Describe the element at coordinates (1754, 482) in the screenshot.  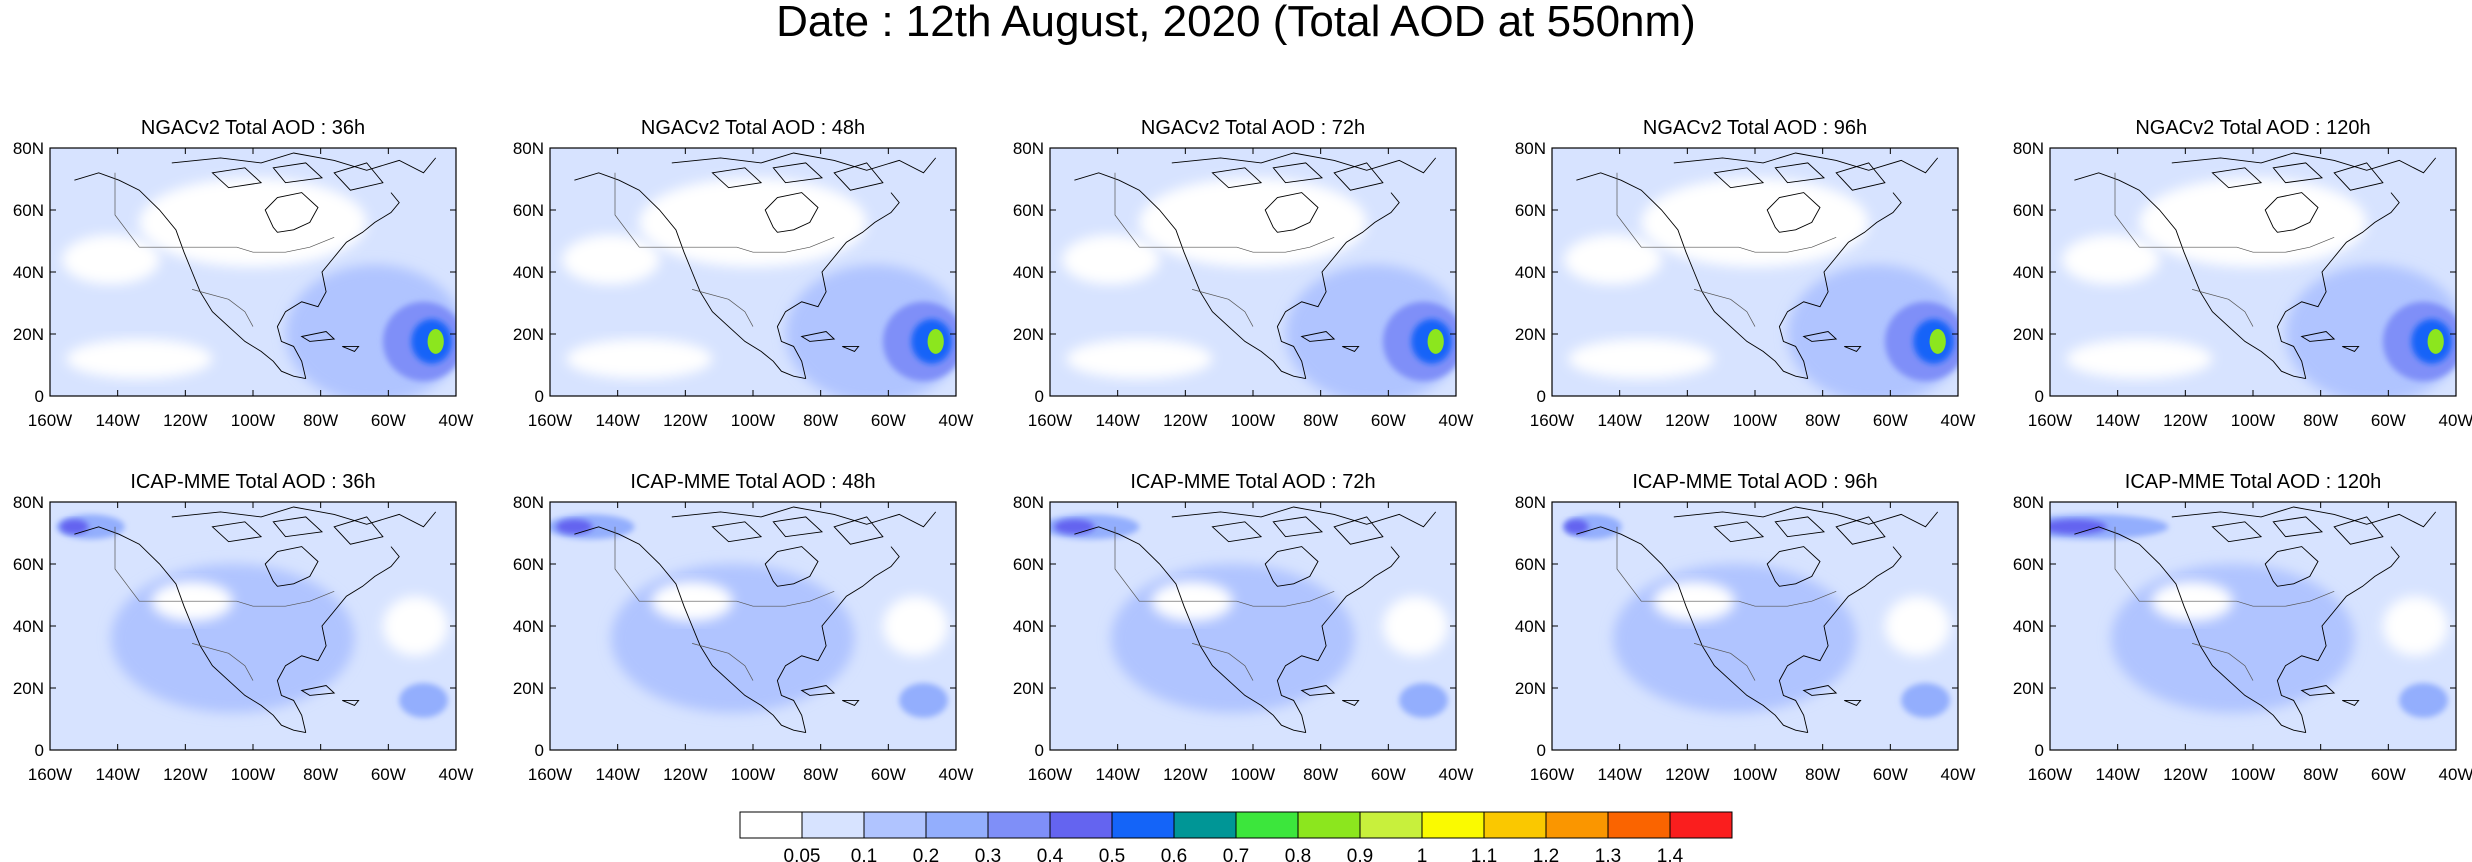
I see `panel-title: ICAP-MME Total AOD : 96h` at that location.